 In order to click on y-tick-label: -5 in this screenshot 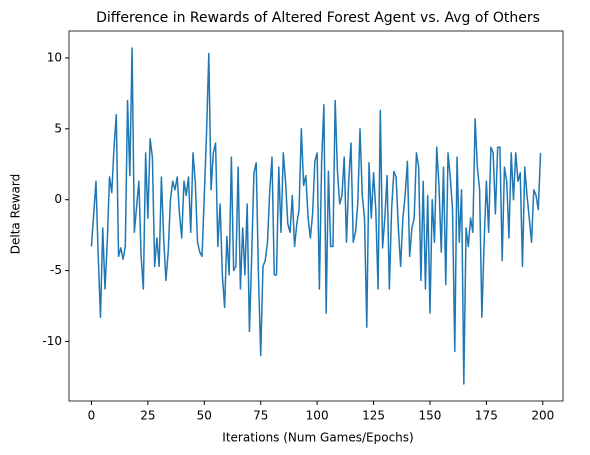, I will do `click(56, 270)`.